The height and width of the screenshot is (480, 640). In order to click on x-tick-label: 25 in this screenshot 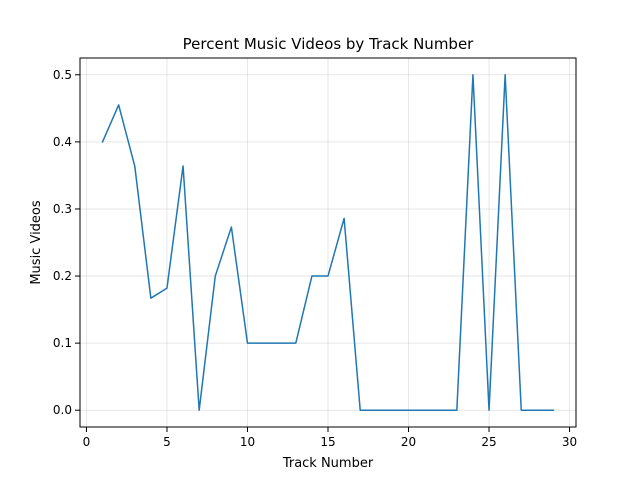, I will do `click(488, 442)`.